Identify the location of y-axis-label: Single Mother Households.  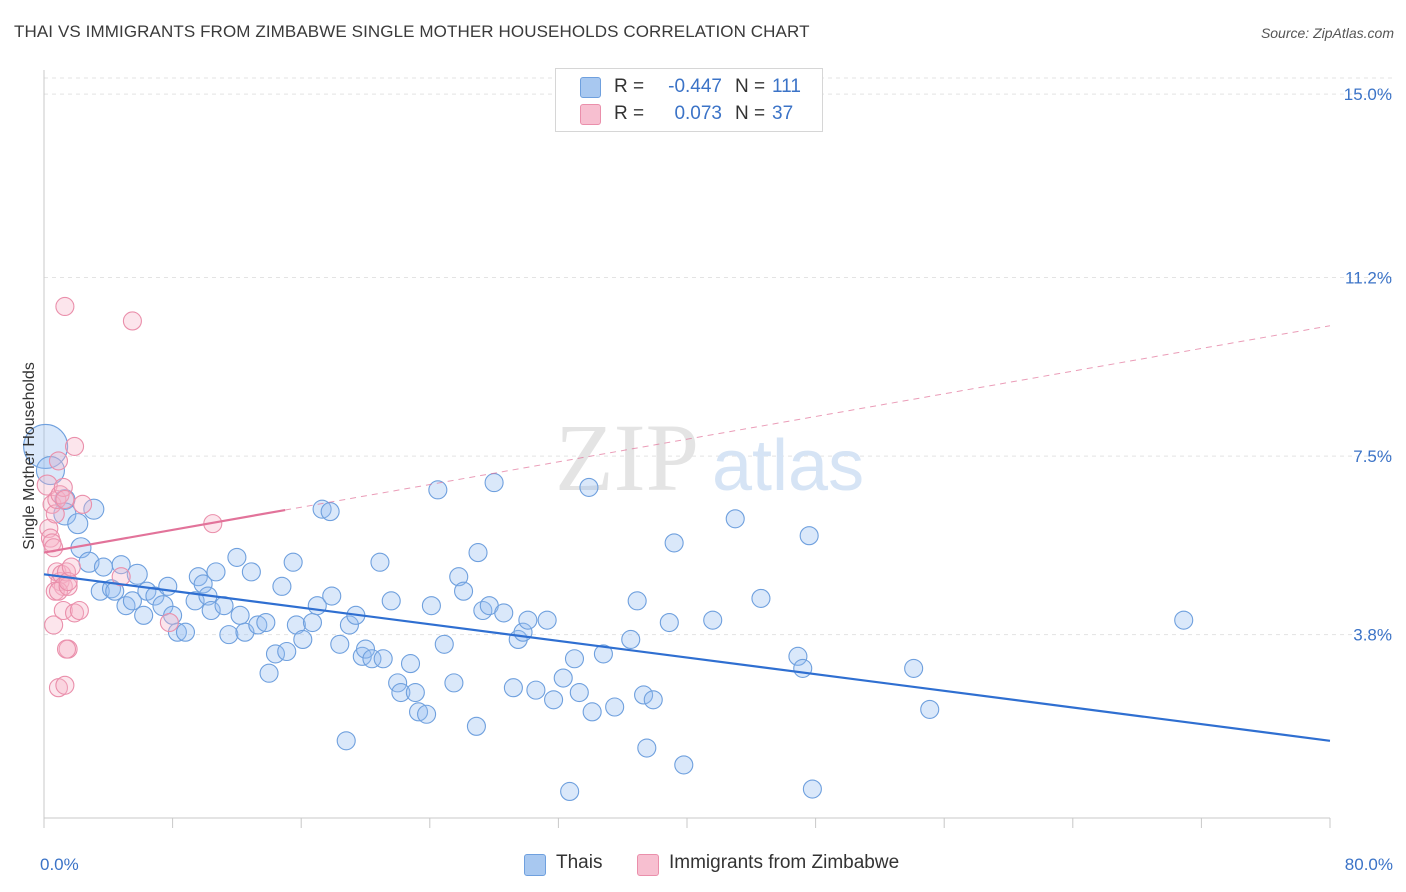
(29, 456).